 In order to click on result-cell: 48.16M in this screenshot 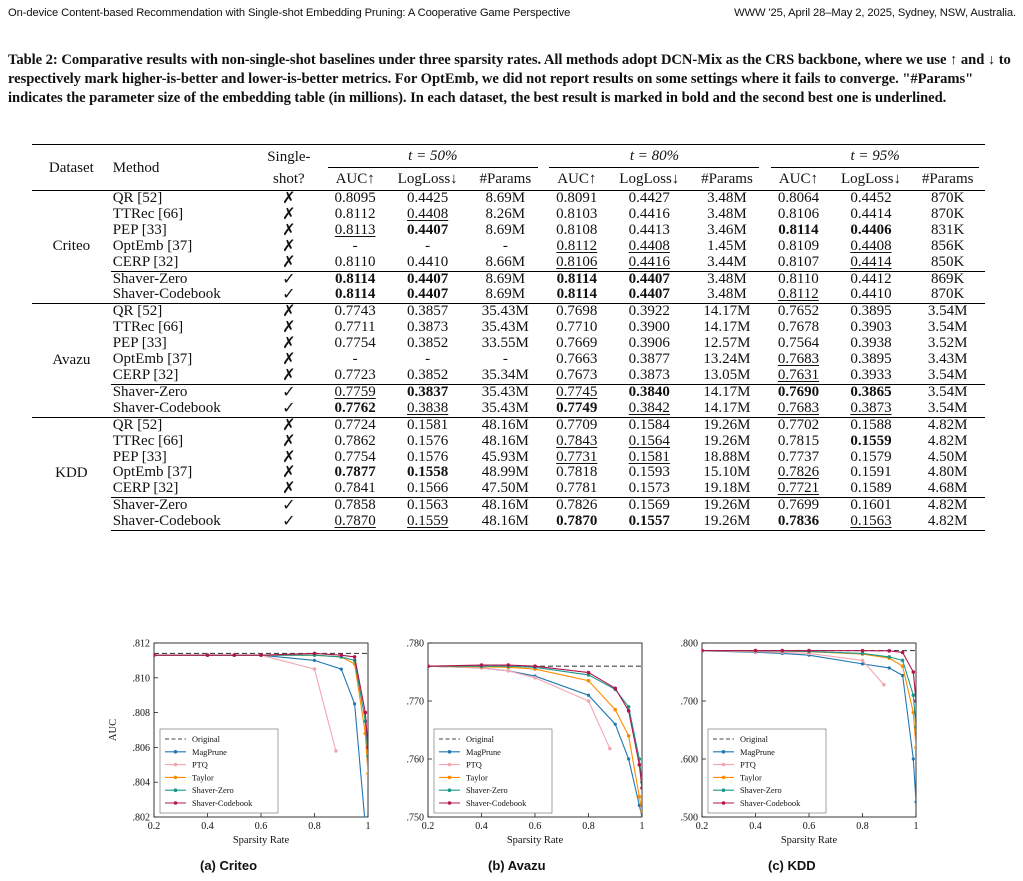, I will do `click(505, 522)`.